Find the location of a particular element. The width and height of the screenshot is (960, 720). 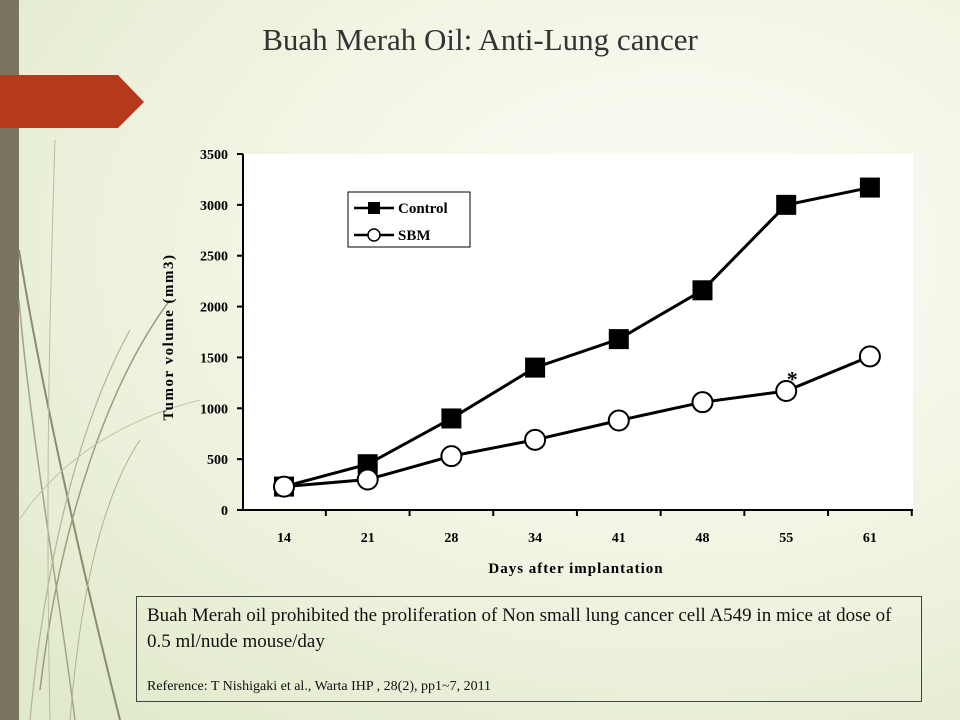

x-tick-label: 61 is located at coordinates (870, 538).